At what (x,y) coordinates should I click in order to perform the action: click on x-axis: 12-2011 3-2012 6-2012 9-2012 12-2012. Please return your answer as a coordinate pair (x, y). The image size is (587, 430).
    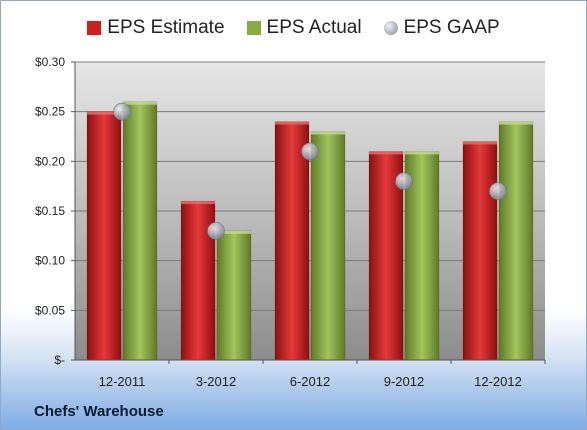
    Looking at the image, I should click on (310, 374).